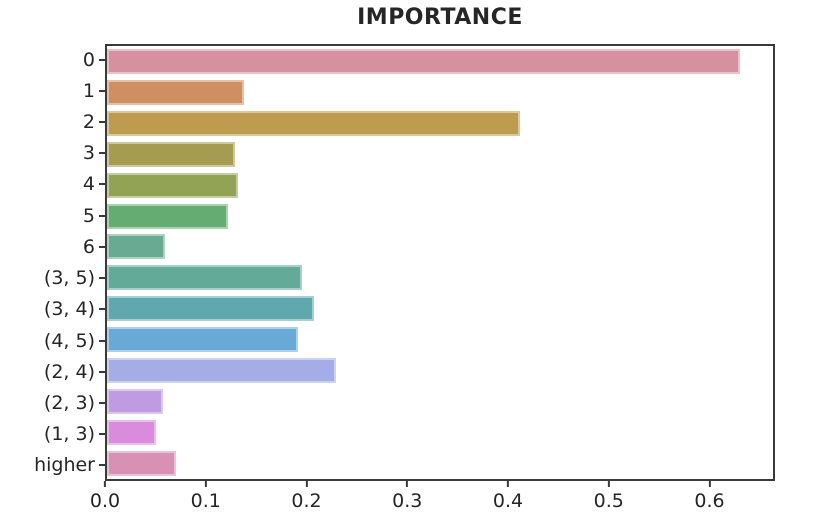 The width and height of the screenshot is (816, 528). I want to click on y-tick-label: 0, so click(88, 59).